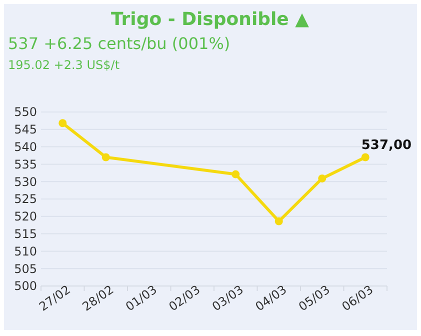  I want to click on y-tick-label: 550, so click(25, 112).